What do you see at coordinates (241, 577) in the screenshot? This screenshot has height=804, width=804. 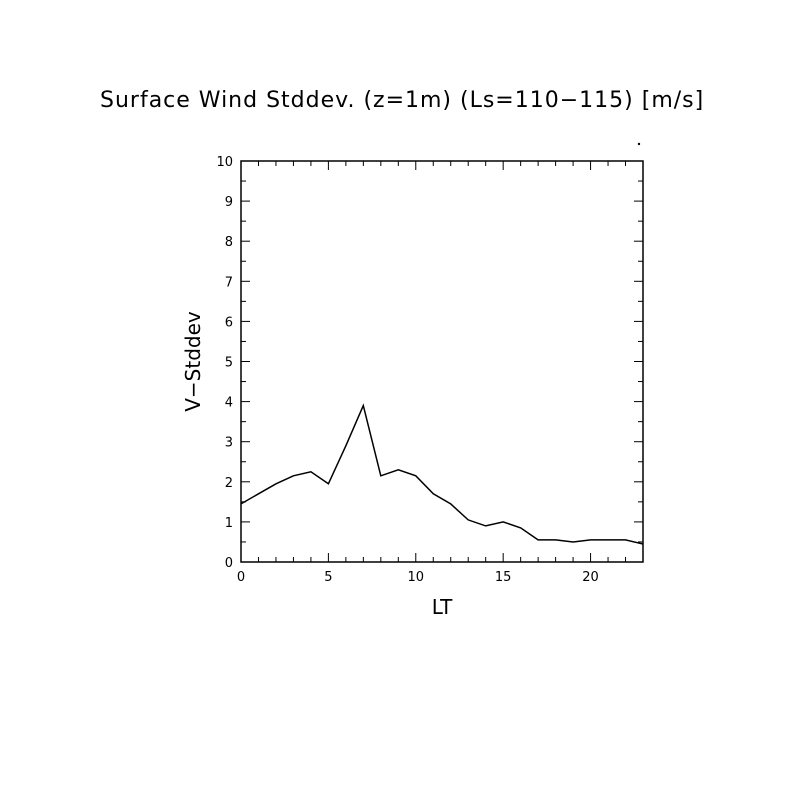 I see `x-tick-label: 0` at bounding box center [241, 577].